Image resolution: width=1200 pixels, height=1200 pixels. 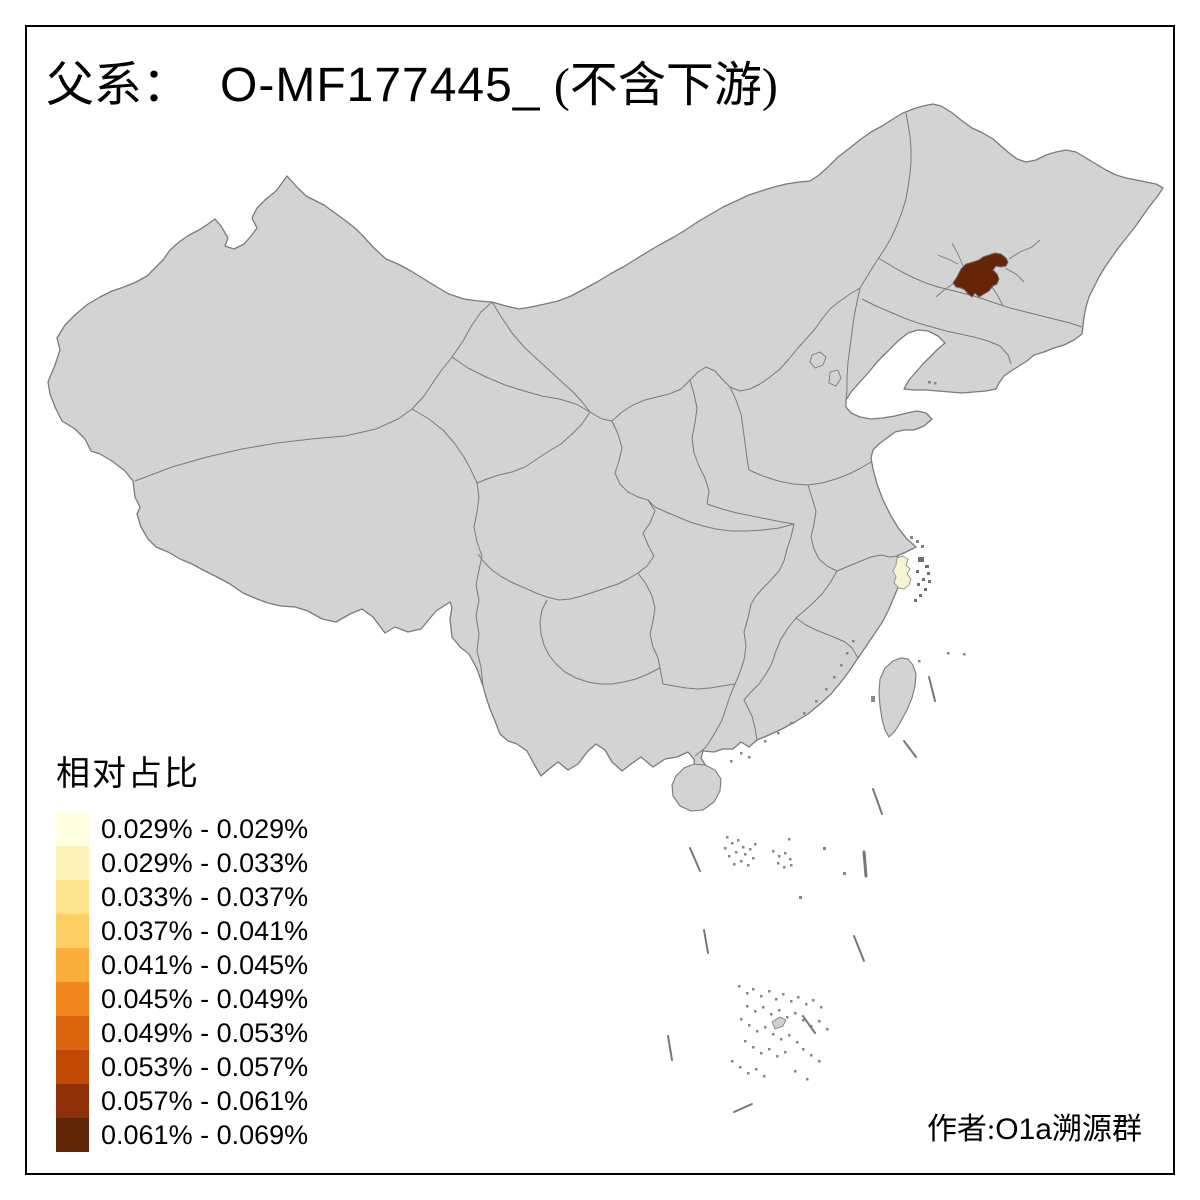 I want to click on municipal-borders, so click(x=825, y=369).